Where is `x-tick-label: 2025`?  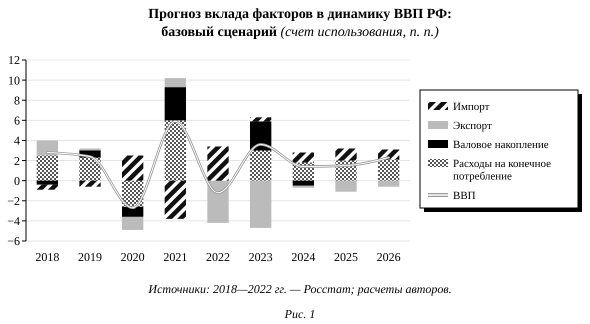 x-tick-label: 2025 is located at coordinates (346, 257).